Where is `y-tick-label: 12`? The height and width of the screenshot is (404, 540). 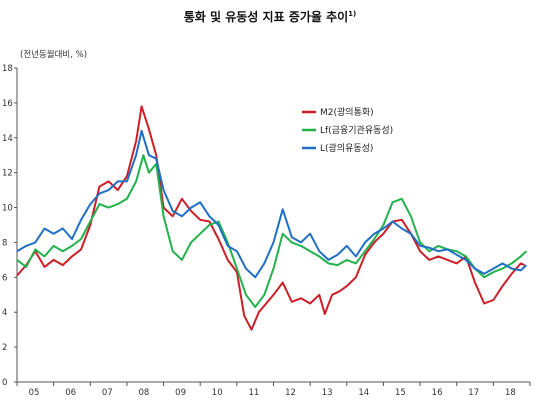
y-tick-label: 12 is located at coordinates (7, 174).